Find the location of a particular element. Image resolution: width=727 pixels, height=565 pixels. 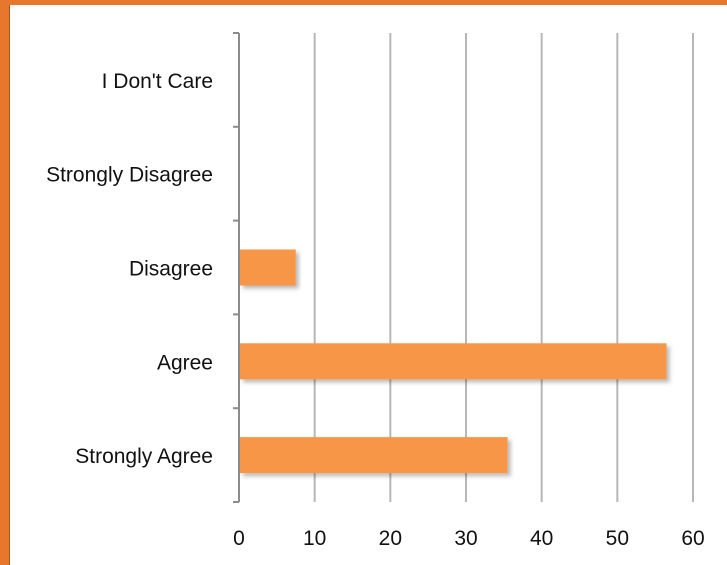

bar-strongly-agree is located at coordinates (374, 455).